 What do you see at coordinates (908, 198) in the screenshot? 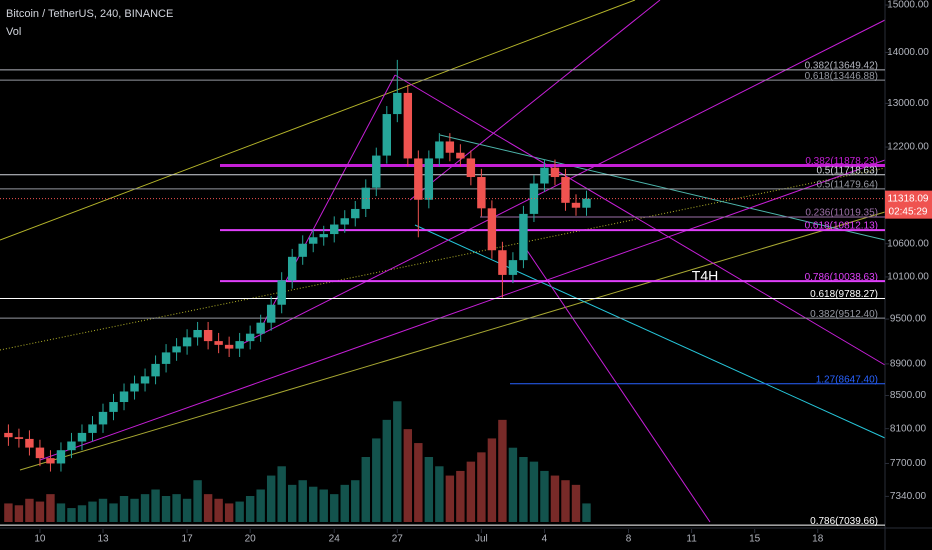
I see `last-price-label: 11318.09` at bounding box center [908, 198].